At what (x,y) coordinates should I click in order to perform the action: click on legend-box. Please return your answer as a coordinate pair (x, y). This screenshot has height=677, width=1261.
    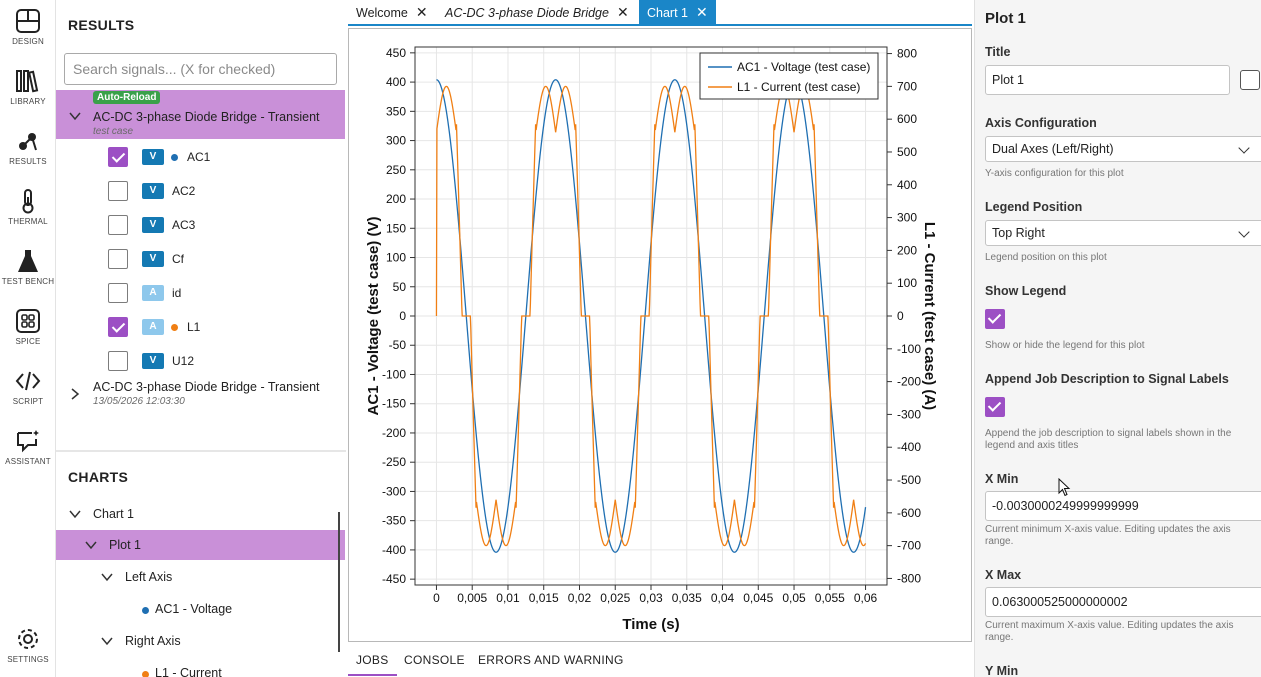
    Looking at the image, I should click on (789, 76).